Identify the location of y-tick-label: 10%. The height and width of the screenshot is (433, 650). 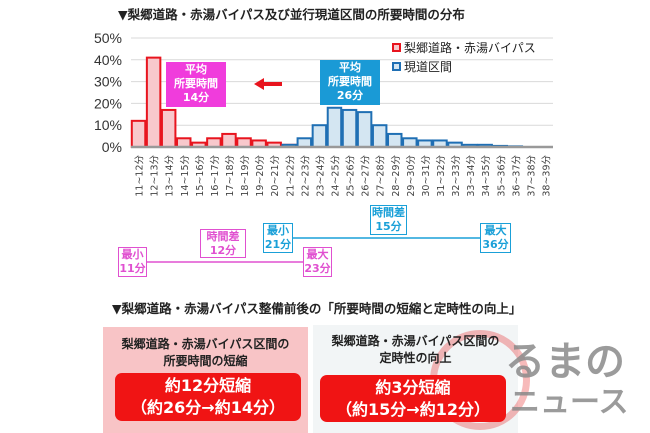
(108, 125).